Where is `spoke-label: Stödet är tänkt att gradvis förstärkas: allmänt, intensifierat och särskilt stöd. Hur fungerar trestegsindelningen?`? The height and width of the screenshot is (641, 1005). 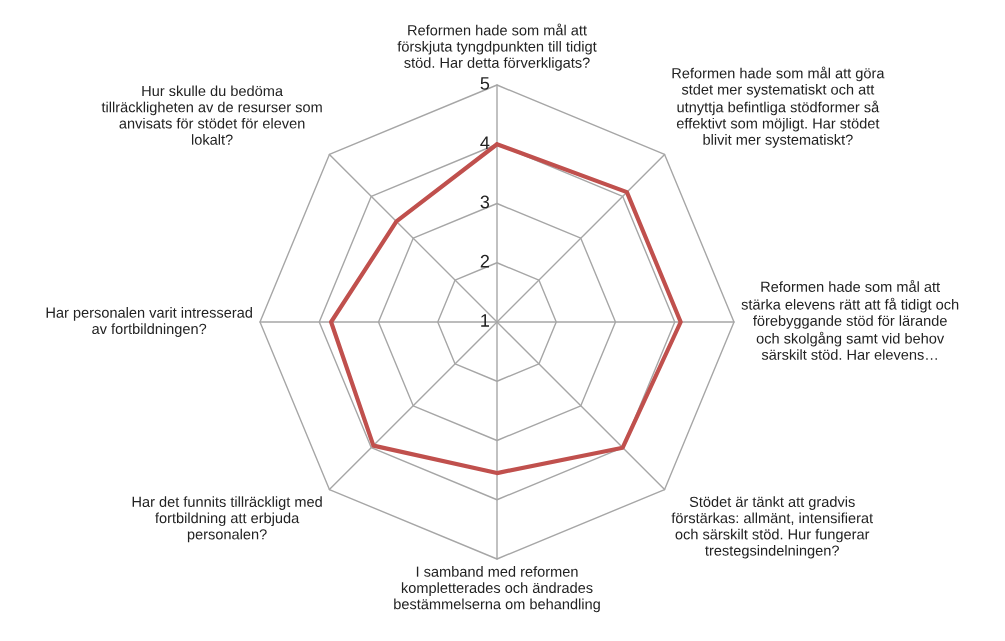 spoke-label: Stödet är tänkt att gradvis förstärkas: allmänt, intensifierat och särskilt stöd. Hur fungerar trestegsindelningen? is located at coordinates (772, 527).